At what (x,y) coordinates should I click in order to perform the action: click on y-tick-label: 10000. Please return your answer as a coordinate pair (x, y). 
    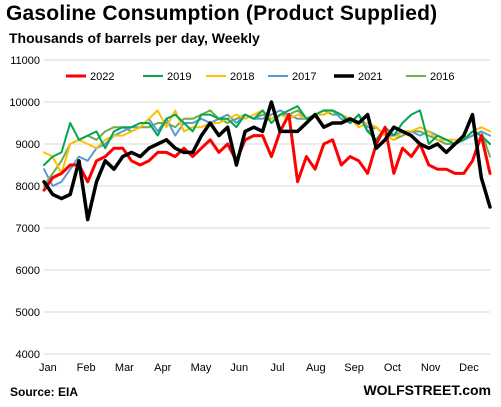
    Looking at the image, I should click on (24, 103).